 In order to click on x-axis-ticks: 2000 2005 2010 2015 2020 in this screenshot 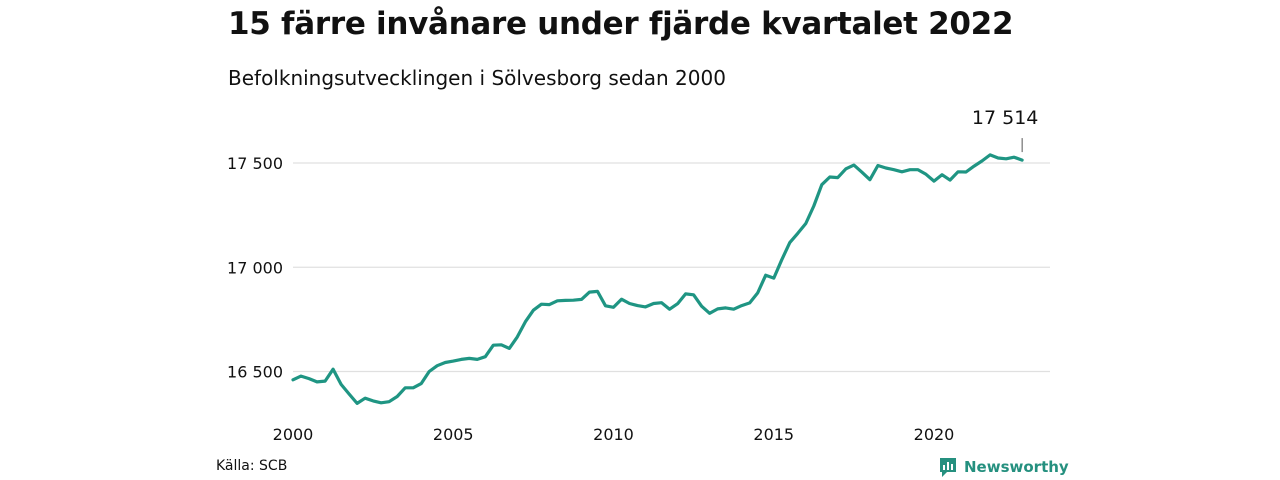, I will do `click(614, 434)`.